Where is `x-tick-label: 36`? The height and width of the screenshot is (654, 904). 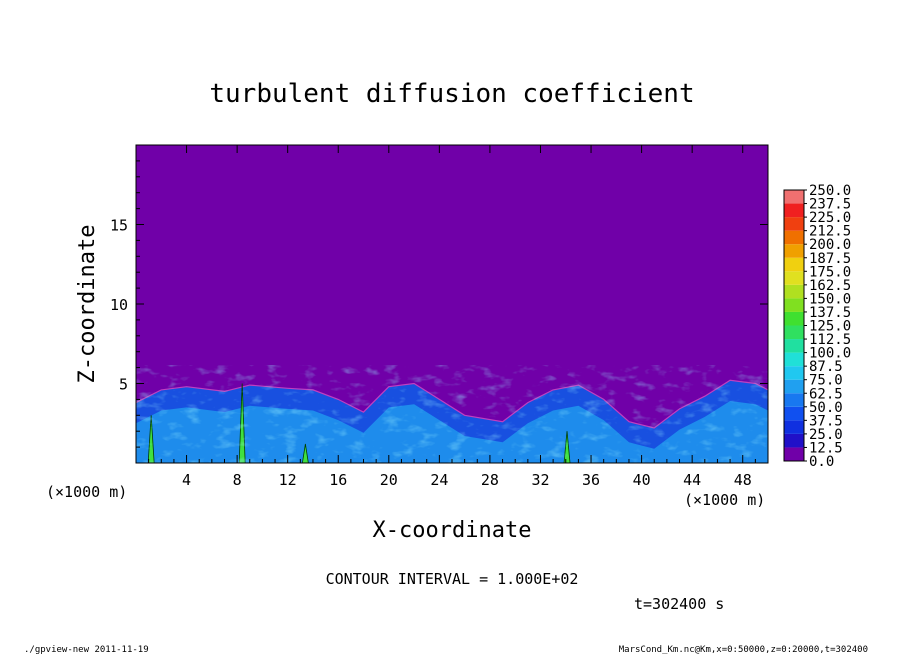 x-tick-label: 36 is located at coordinates (591, 480).